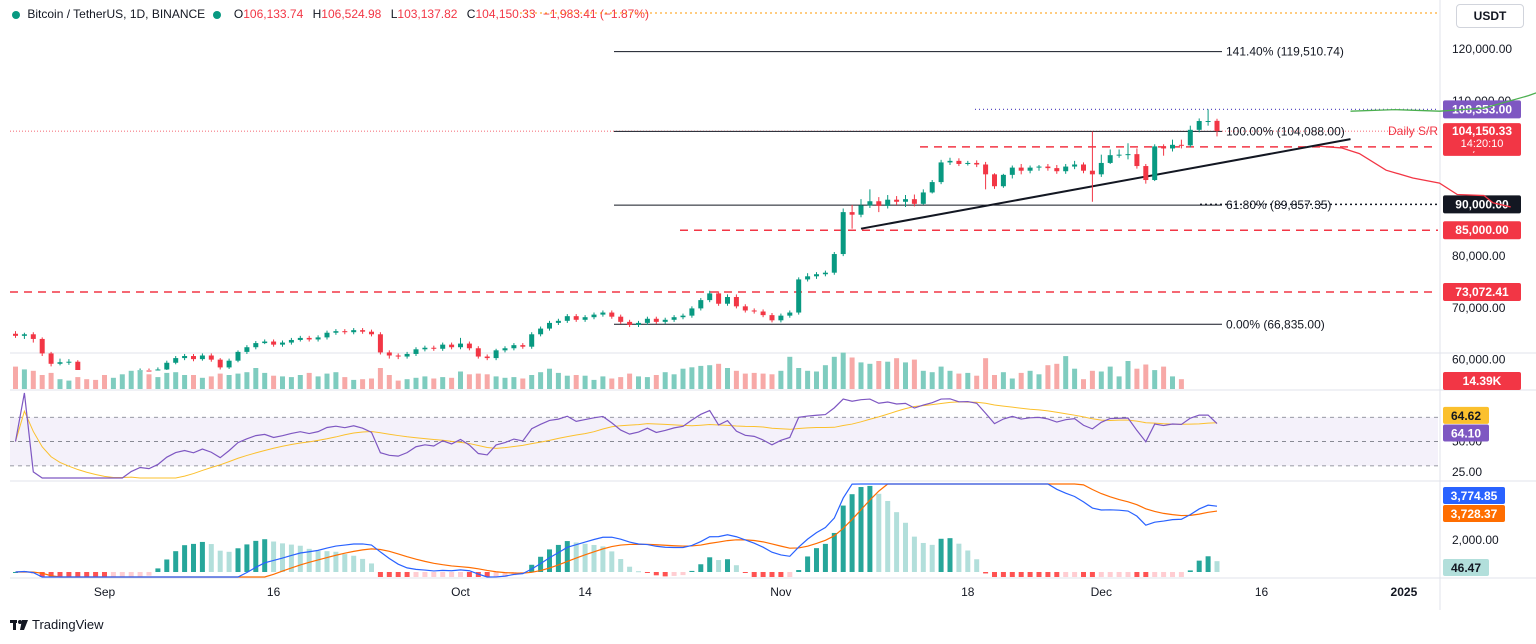 The height and width of the screenshot is (644, 1536). I want to click on change-value: −1,983.41 (−1.87%), so click(595, 14).